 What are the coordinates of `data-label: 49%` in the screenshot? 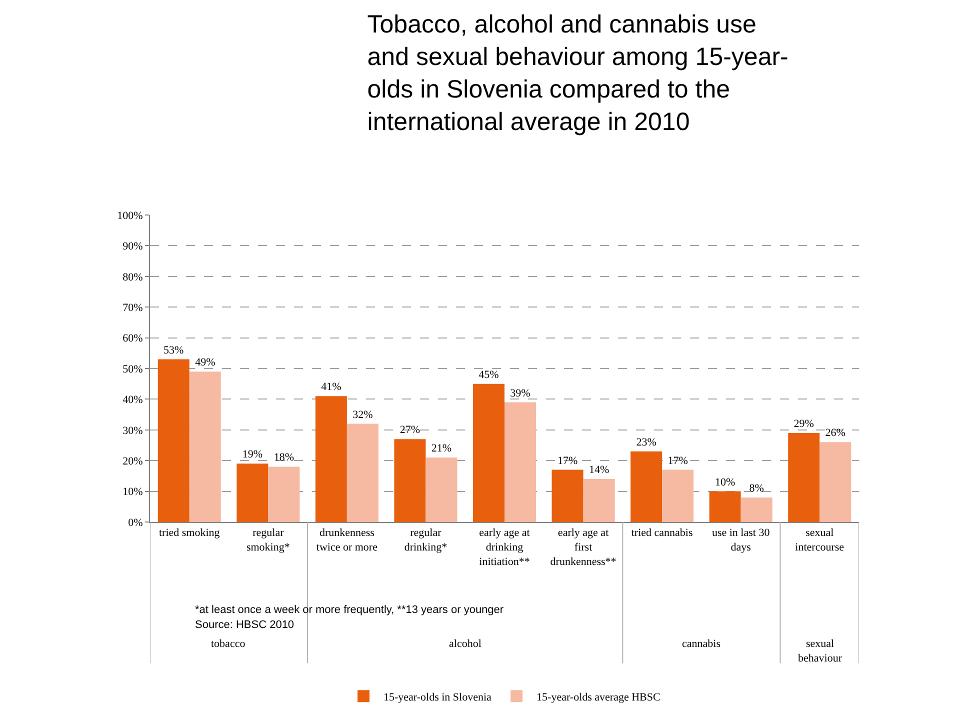 It's located at (205, 362).